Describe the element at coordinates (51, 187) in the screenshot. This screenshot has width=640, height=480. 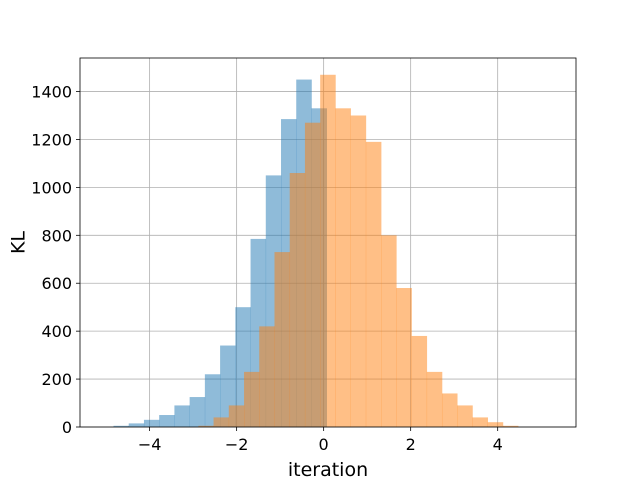
I see `y-tick-label: 1000` at that location.